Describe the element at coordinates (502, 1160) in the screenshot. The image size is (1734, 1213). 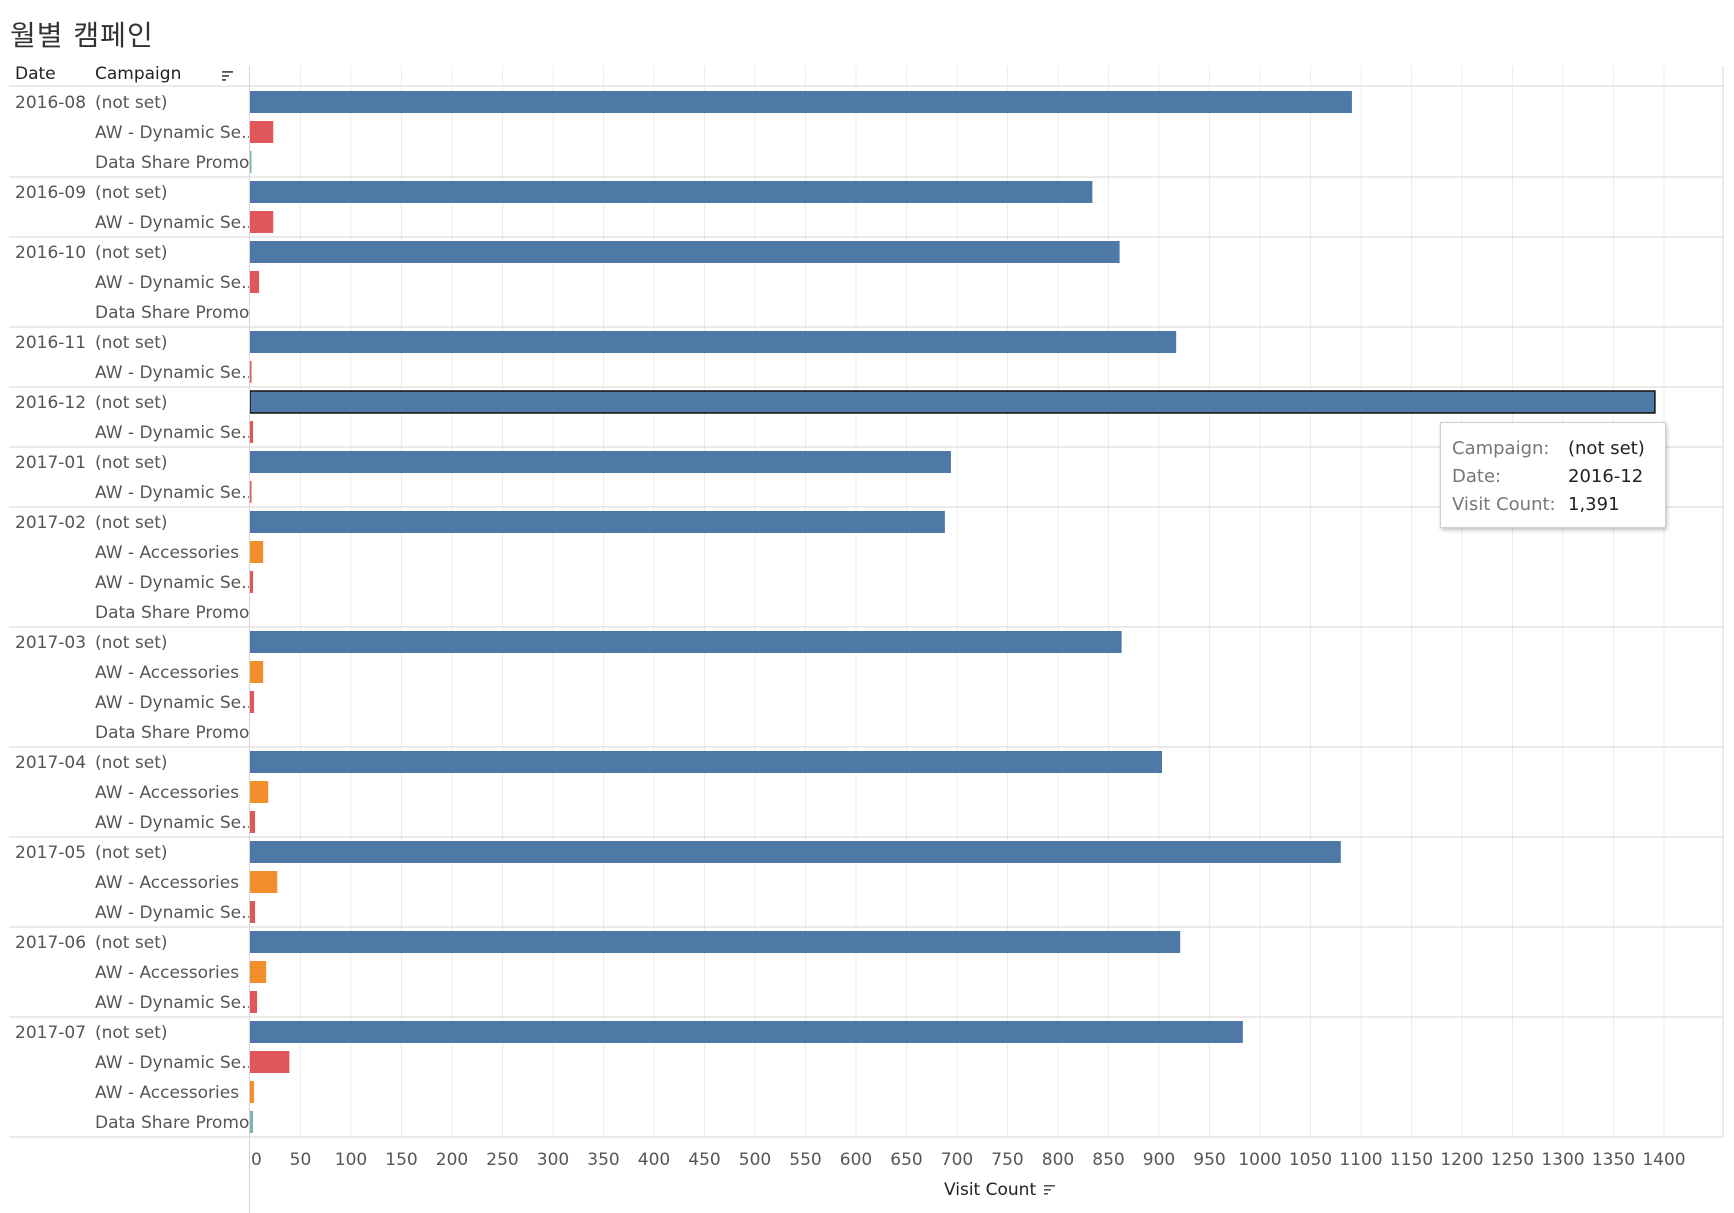
I see `x-tick-label: 250` at that location.